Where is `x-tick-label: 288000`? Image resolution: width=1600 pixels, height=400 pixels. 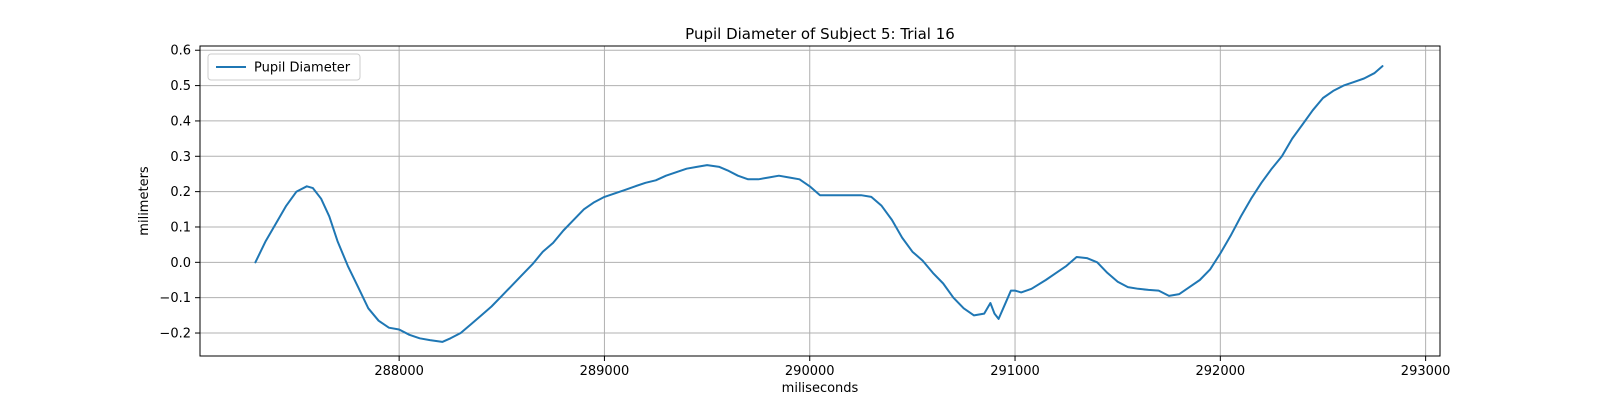 x-tick-label: 288000 is located at coordinates (399, 371).